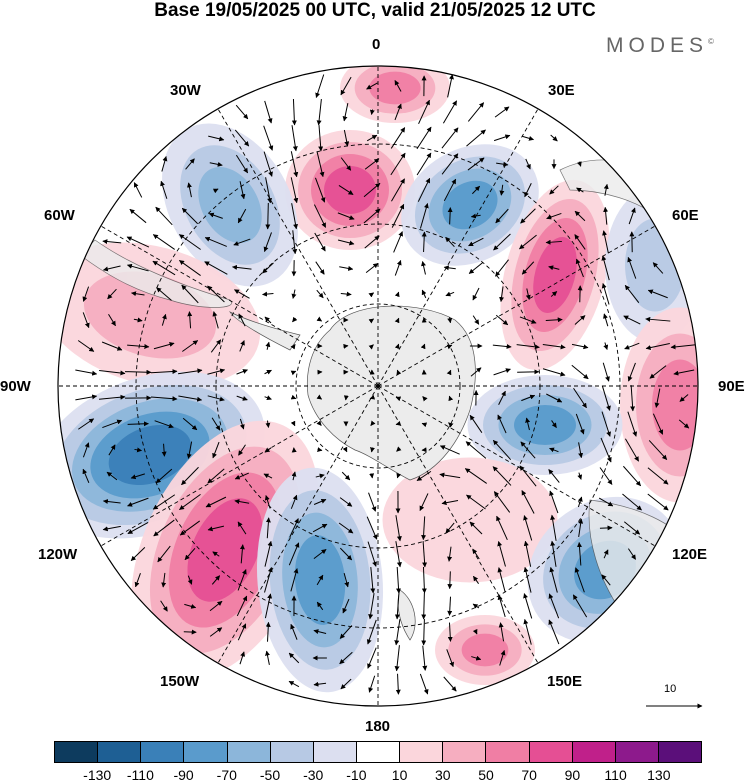 This screenshot has width=750, height=783. I want to click on reference-vector-label: 10, so click(670, 689).